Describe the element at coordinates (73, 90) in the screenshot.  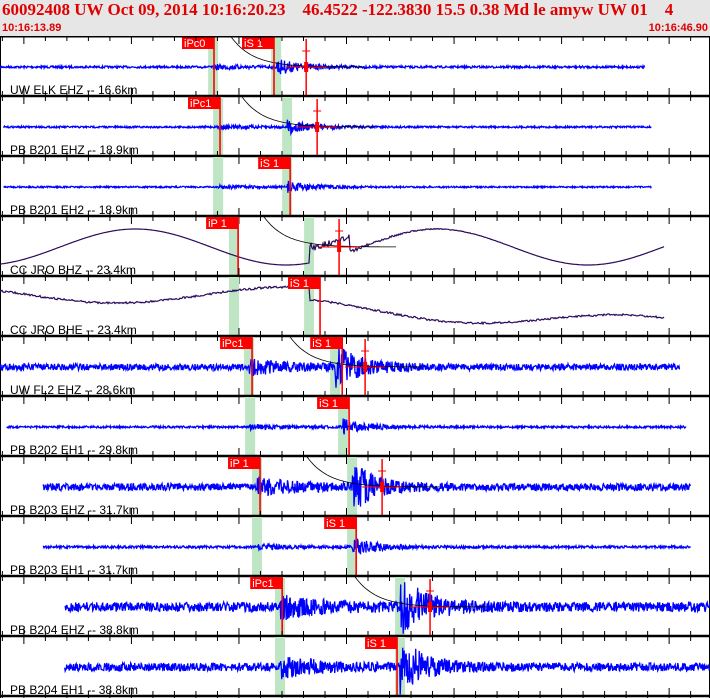
I see `station-label: UW ELK EHZ -- 16.6km` at that location.